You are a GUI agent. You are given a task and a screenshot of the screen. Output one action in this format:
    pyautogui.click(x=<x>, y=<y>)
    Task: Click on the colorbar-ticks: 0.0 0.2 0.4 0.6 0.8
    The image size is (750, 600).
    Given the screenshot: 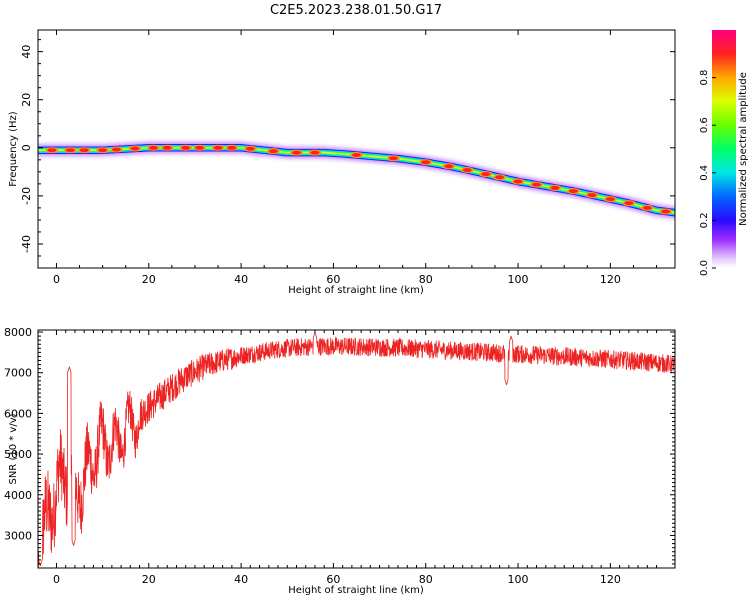 What is the action you would take?
    pyautogui.click(x=707, y=173)
    